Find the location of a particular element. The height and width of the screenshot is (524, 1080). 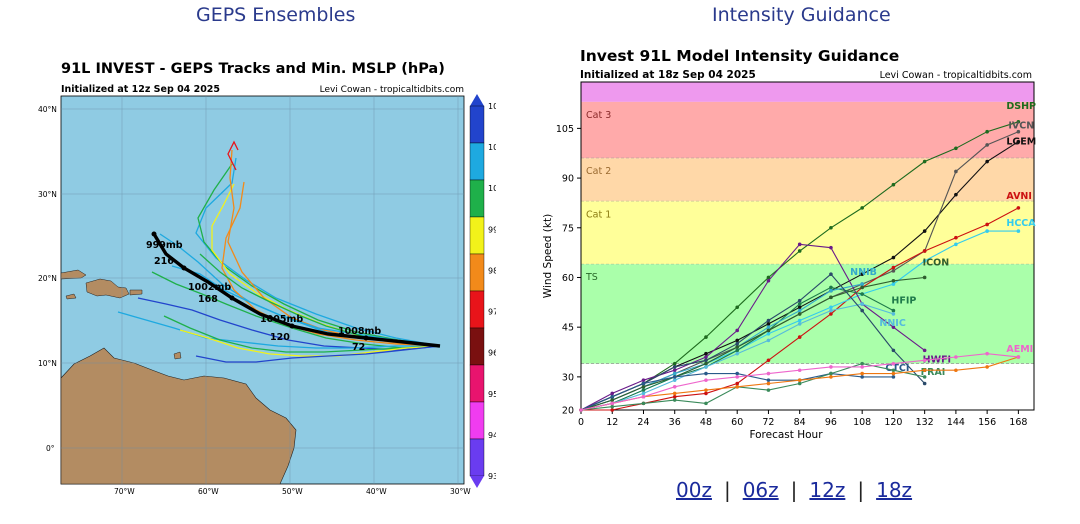

jamaica-land is located at coordinates (71, 296).